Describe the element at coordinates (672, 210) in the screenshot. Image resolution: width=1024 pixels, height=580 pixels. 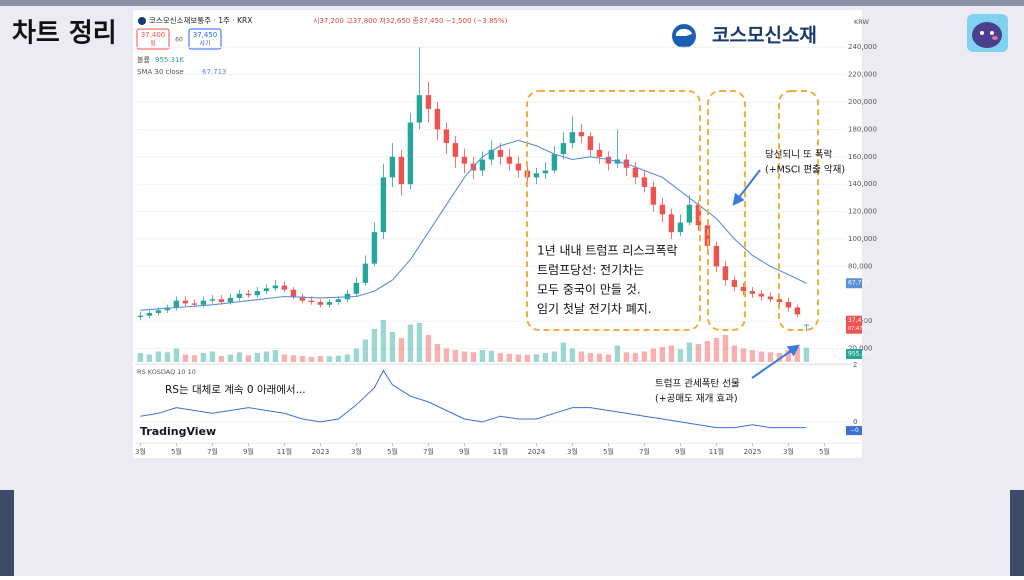
I see `highlight-boxes` at that location.